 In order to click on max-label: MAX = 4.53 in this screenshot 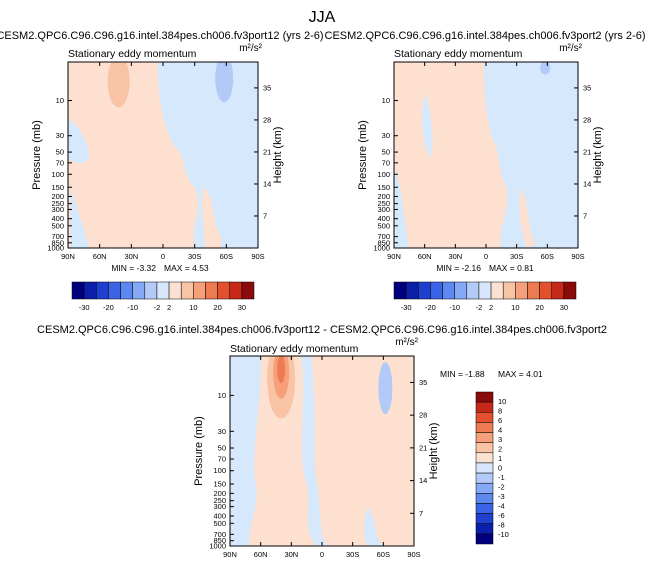, I will do `click(186, 268)`.